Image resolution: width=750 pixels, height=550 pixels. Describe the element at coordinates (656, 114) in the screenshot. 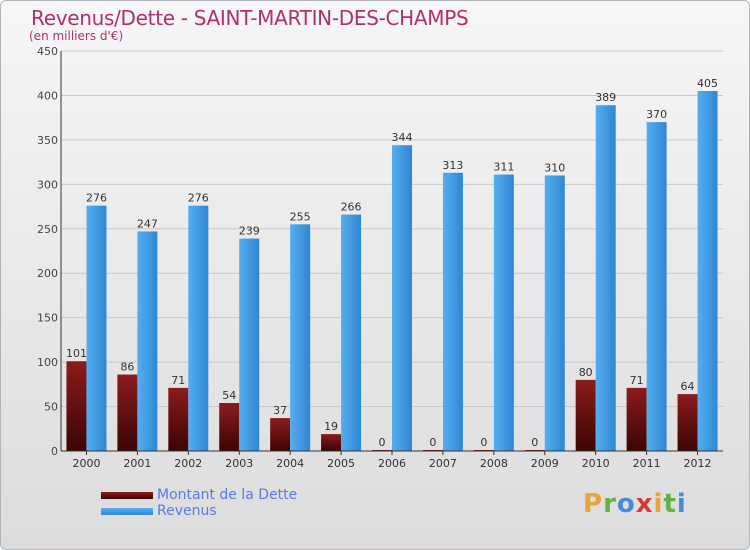

I see `data-label-revenue: 370` at that location.